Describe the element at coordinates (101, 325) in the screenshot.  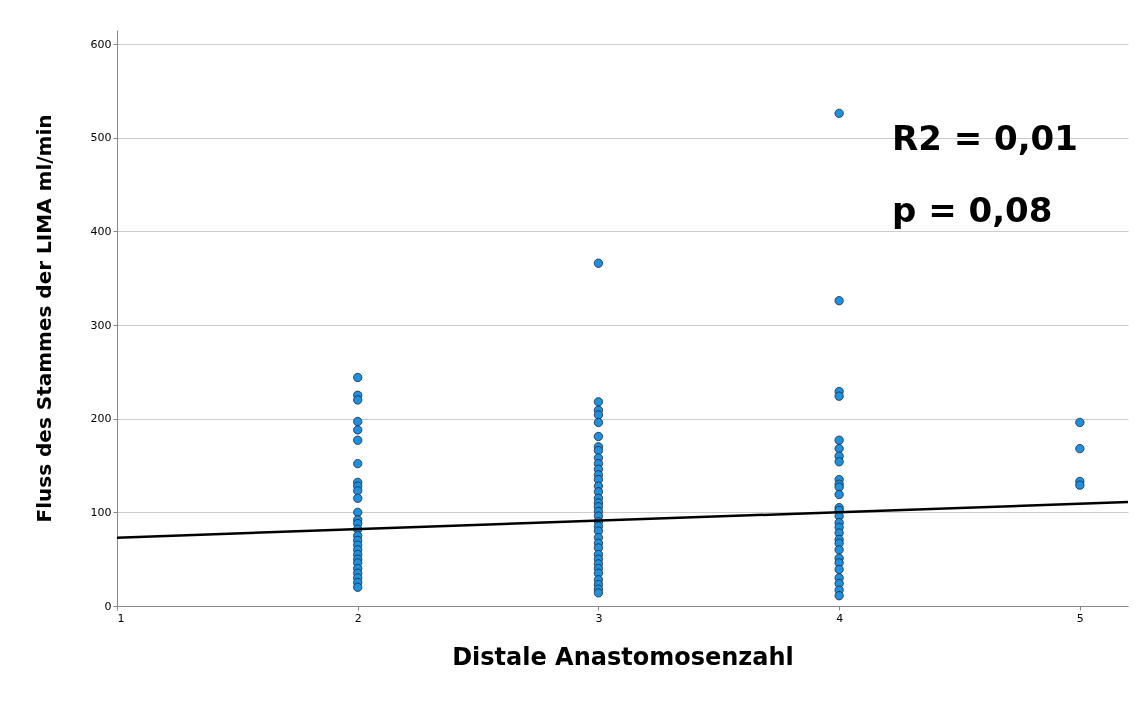
I see `y-tick-label: 300` at that location.